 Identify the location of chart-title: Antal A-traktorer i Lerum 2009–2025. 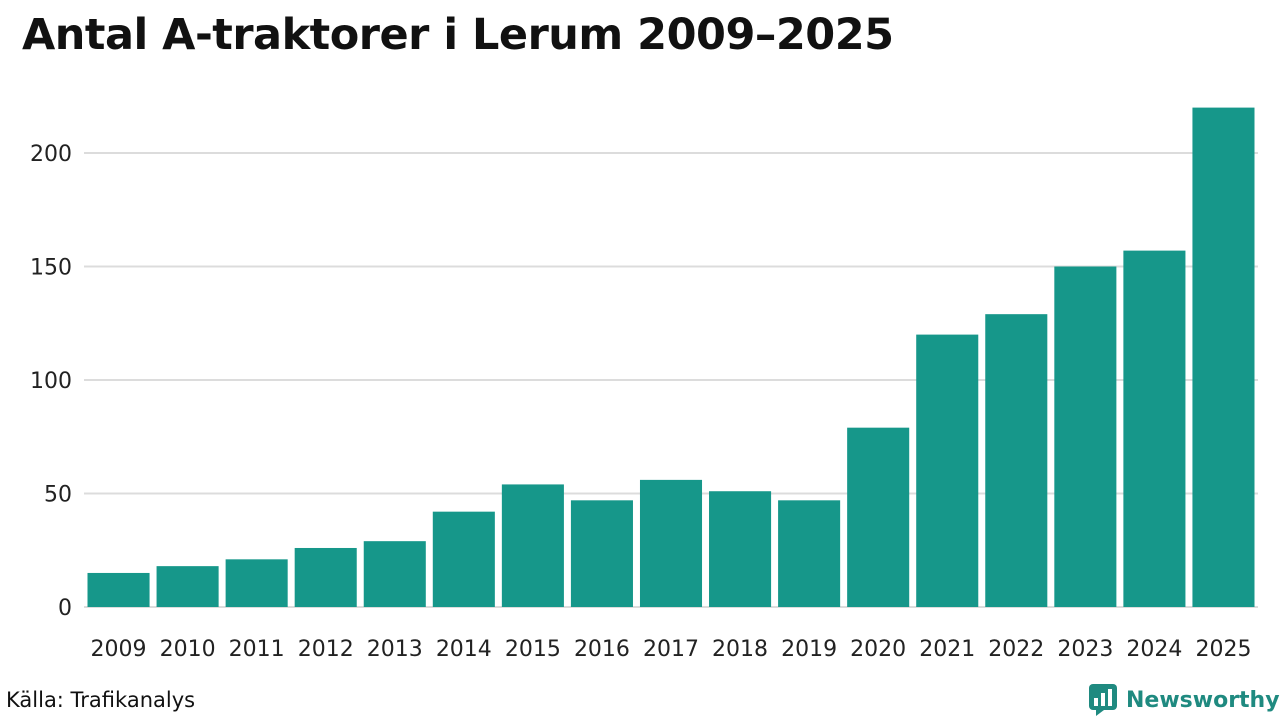
(458, 35).